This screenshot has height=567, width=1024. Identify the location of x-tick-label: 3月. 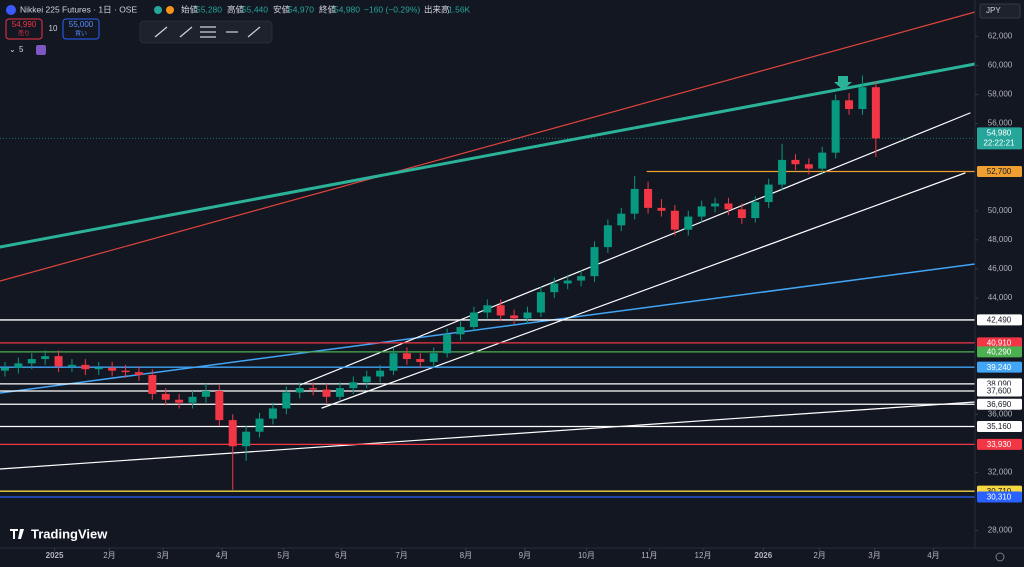
(163, 555).